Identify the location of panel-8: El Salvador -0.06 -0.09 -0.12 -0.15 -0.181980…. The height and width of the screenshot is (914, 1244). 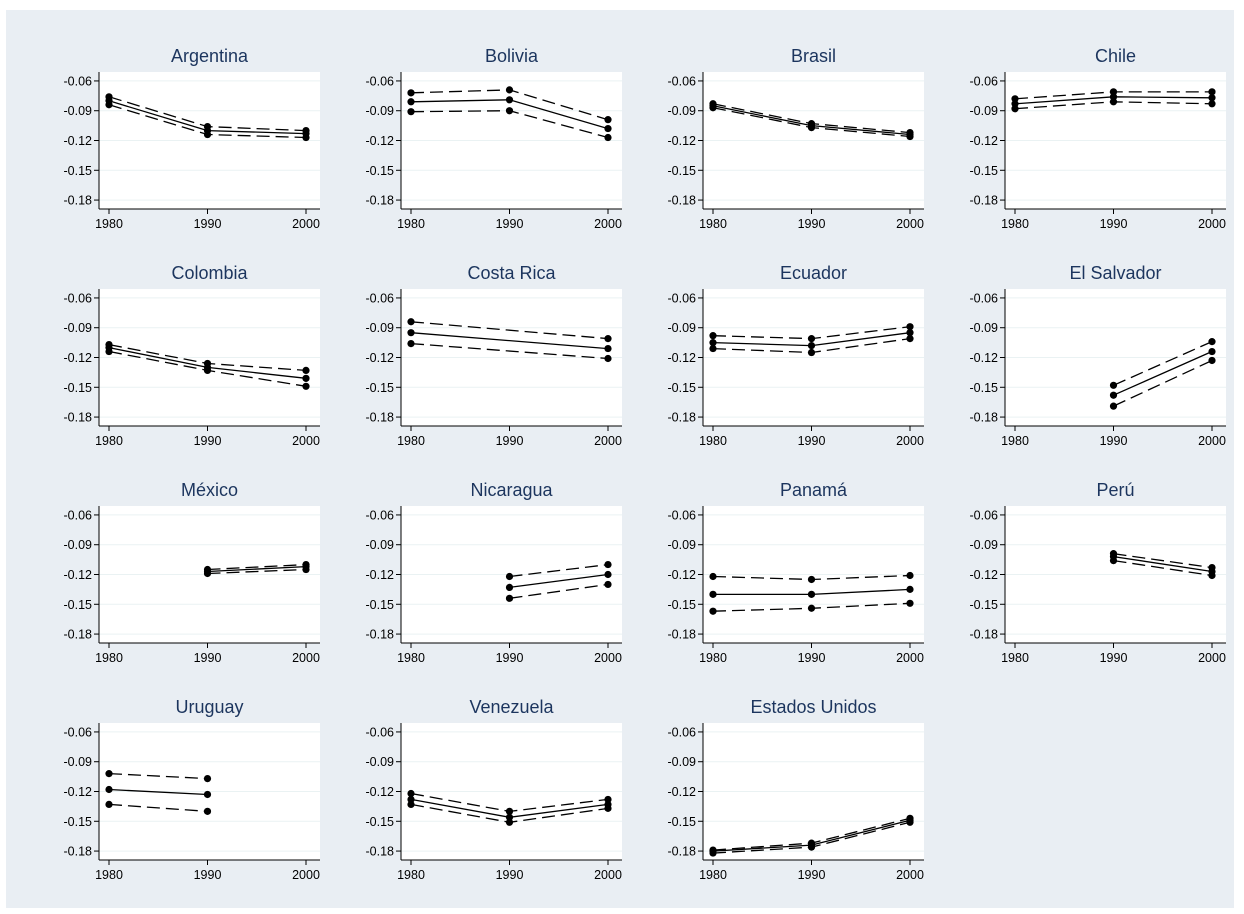
(1098, 355).